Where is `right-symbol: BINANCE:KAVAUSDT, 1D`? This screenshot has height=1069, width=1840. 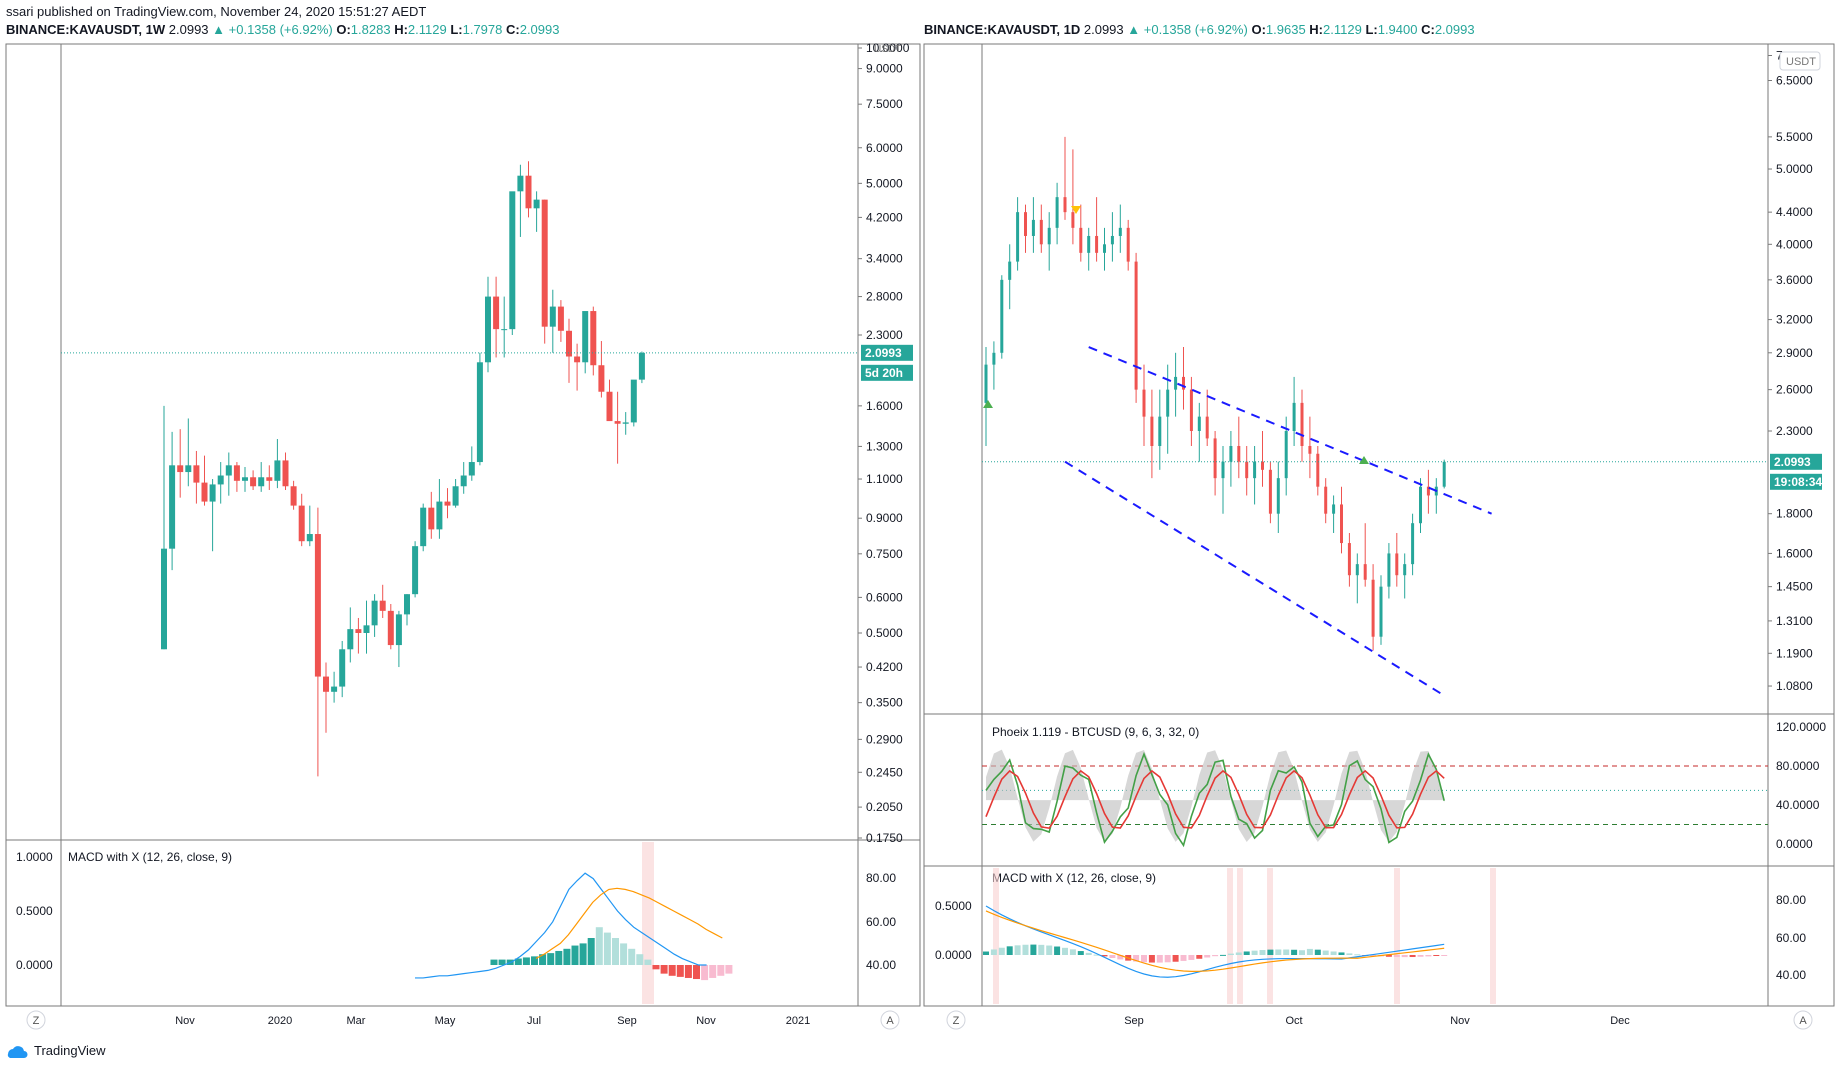 right-symbol: BINANCE:KAVAUSDT, 1D is located at coordinates (1002, 29).